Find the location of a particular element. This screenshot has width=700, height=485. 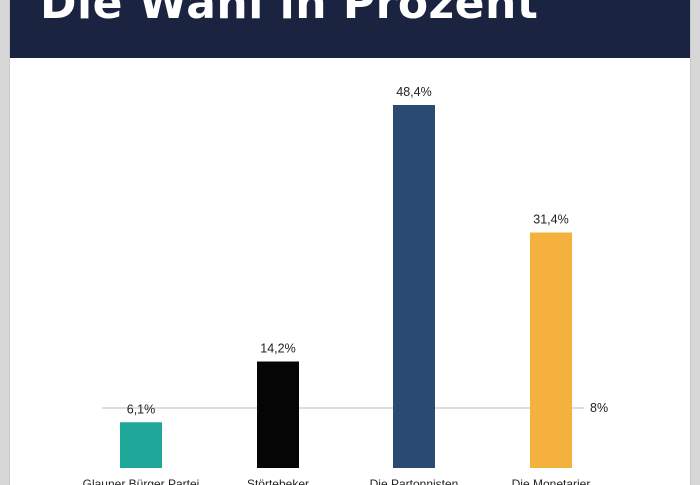

category-label: Die Partonnisten is located at coordinates (414, 481).